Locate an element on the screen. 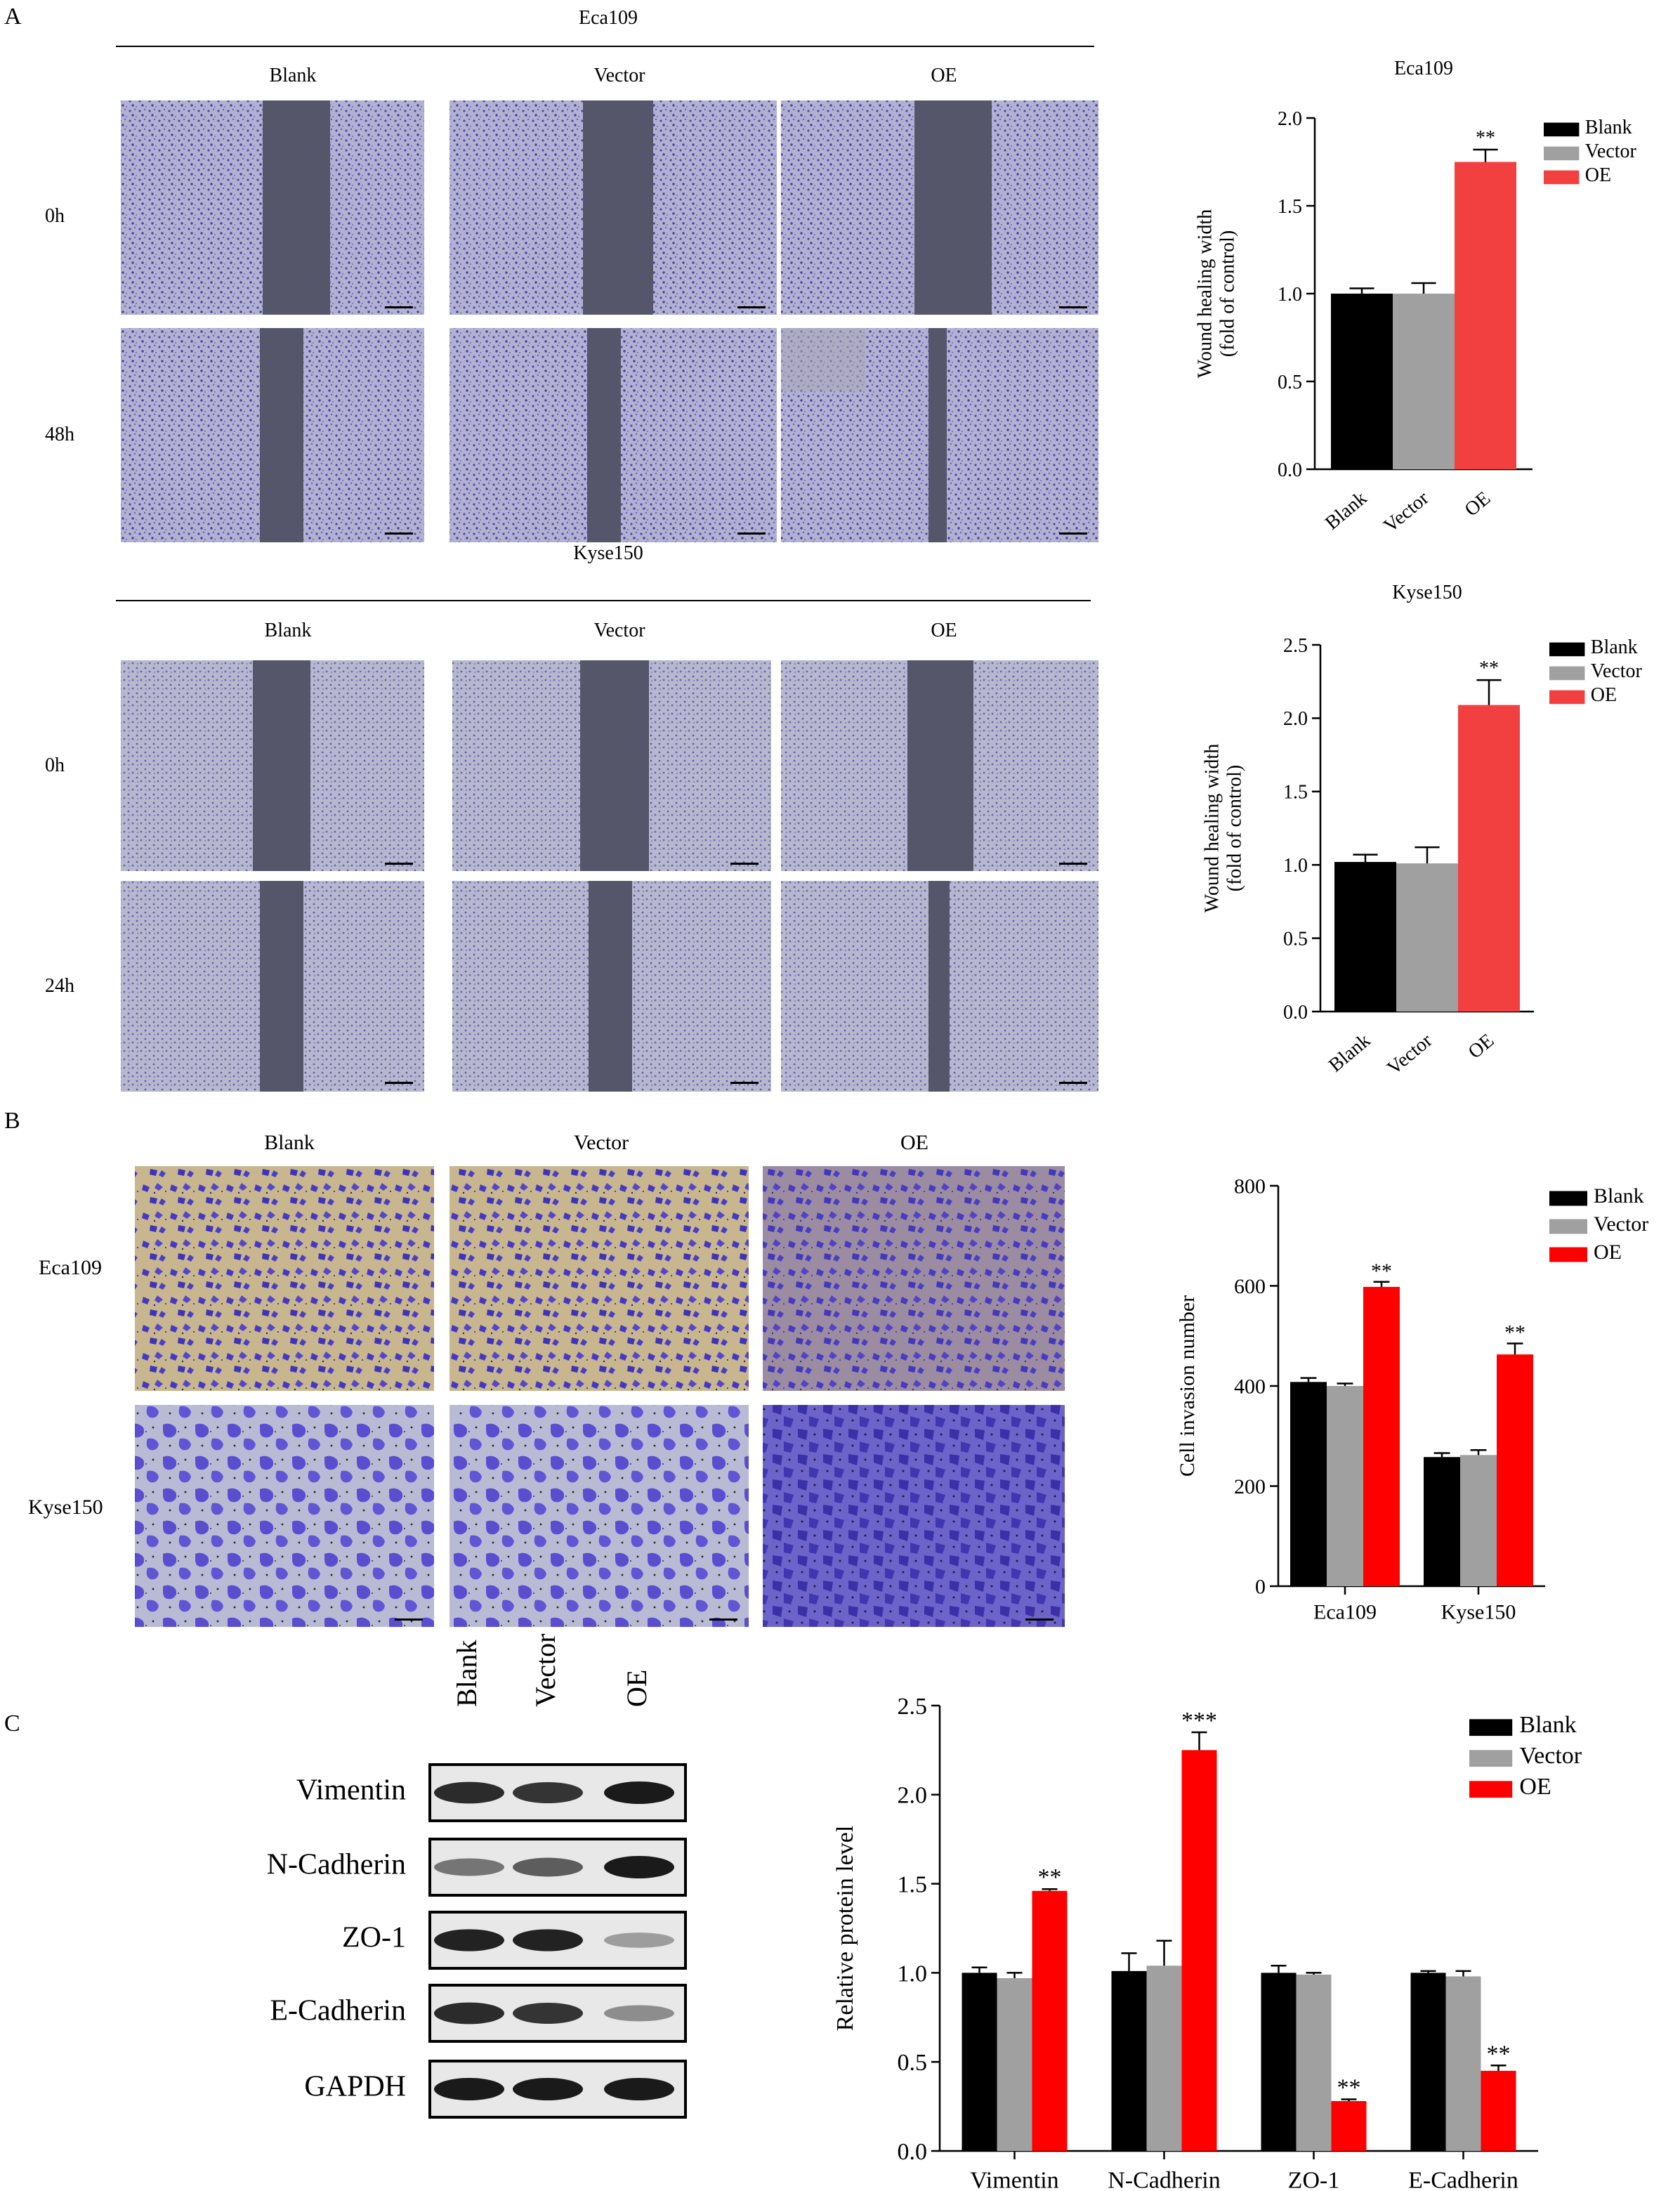 The width and height of the screenshot is (1680, 2191). y-axis-label-line: (fold of control) is located at coordinates (1235, 828).